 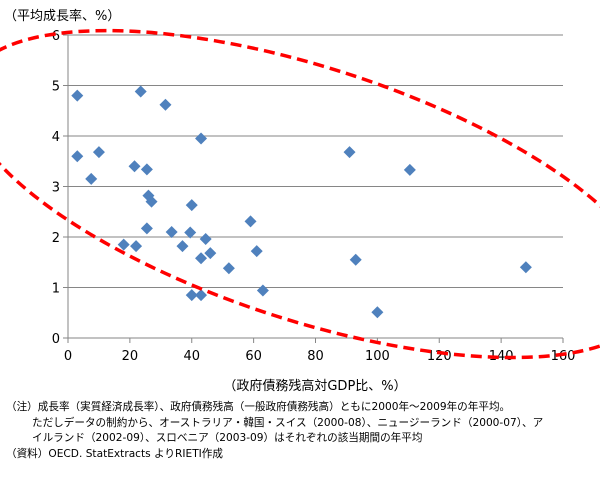 I want to click on x-tick-60: 60, so click(x=253, y=356).